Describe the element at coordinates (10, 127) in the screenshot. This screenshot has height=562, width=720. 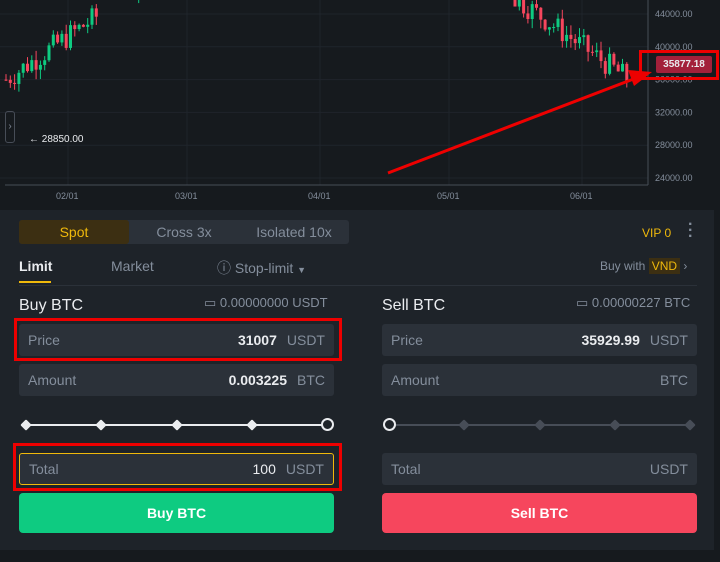
I see `chart-collapse-toggle: ›` at that location.